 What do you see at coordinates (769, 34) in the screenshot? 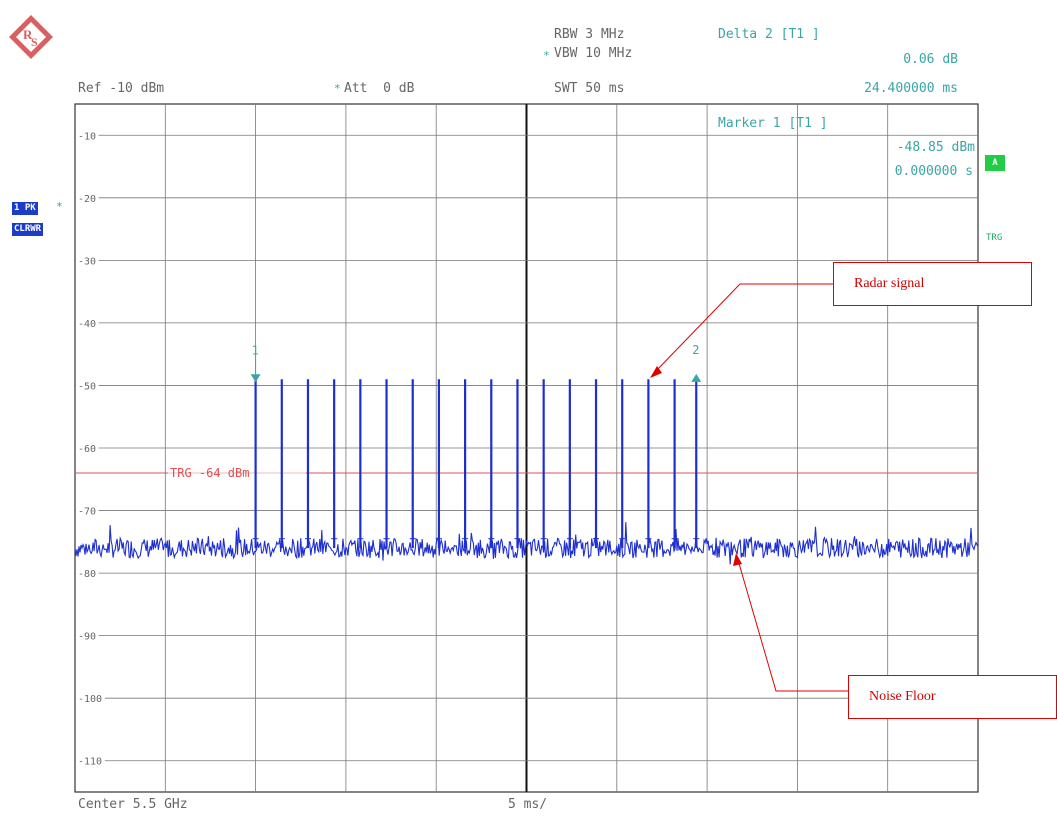
I see `delta-marker-title: Delta 2 [T1 ]` at bounding box center [769, 34].